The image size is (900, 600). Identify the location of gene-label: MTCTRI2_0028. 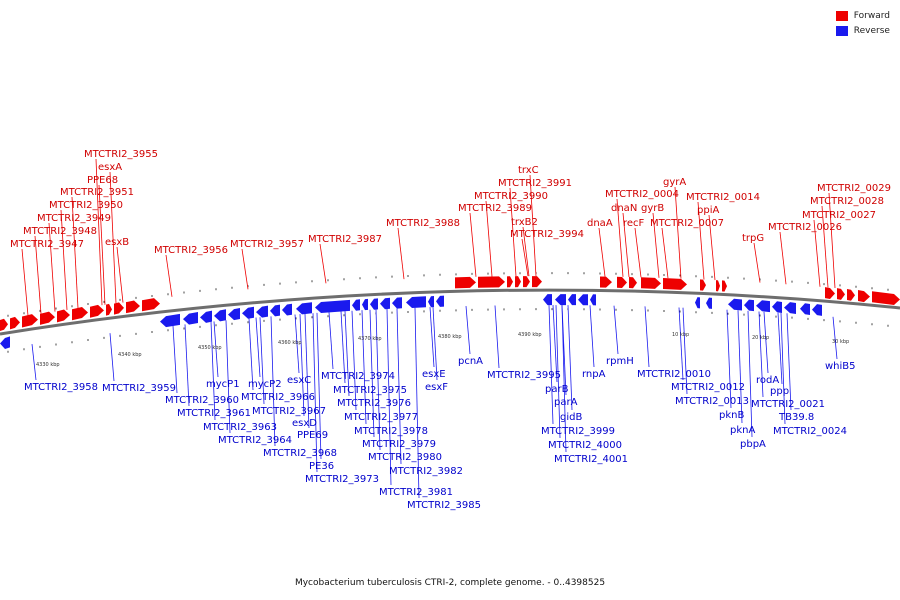
(847, 201).